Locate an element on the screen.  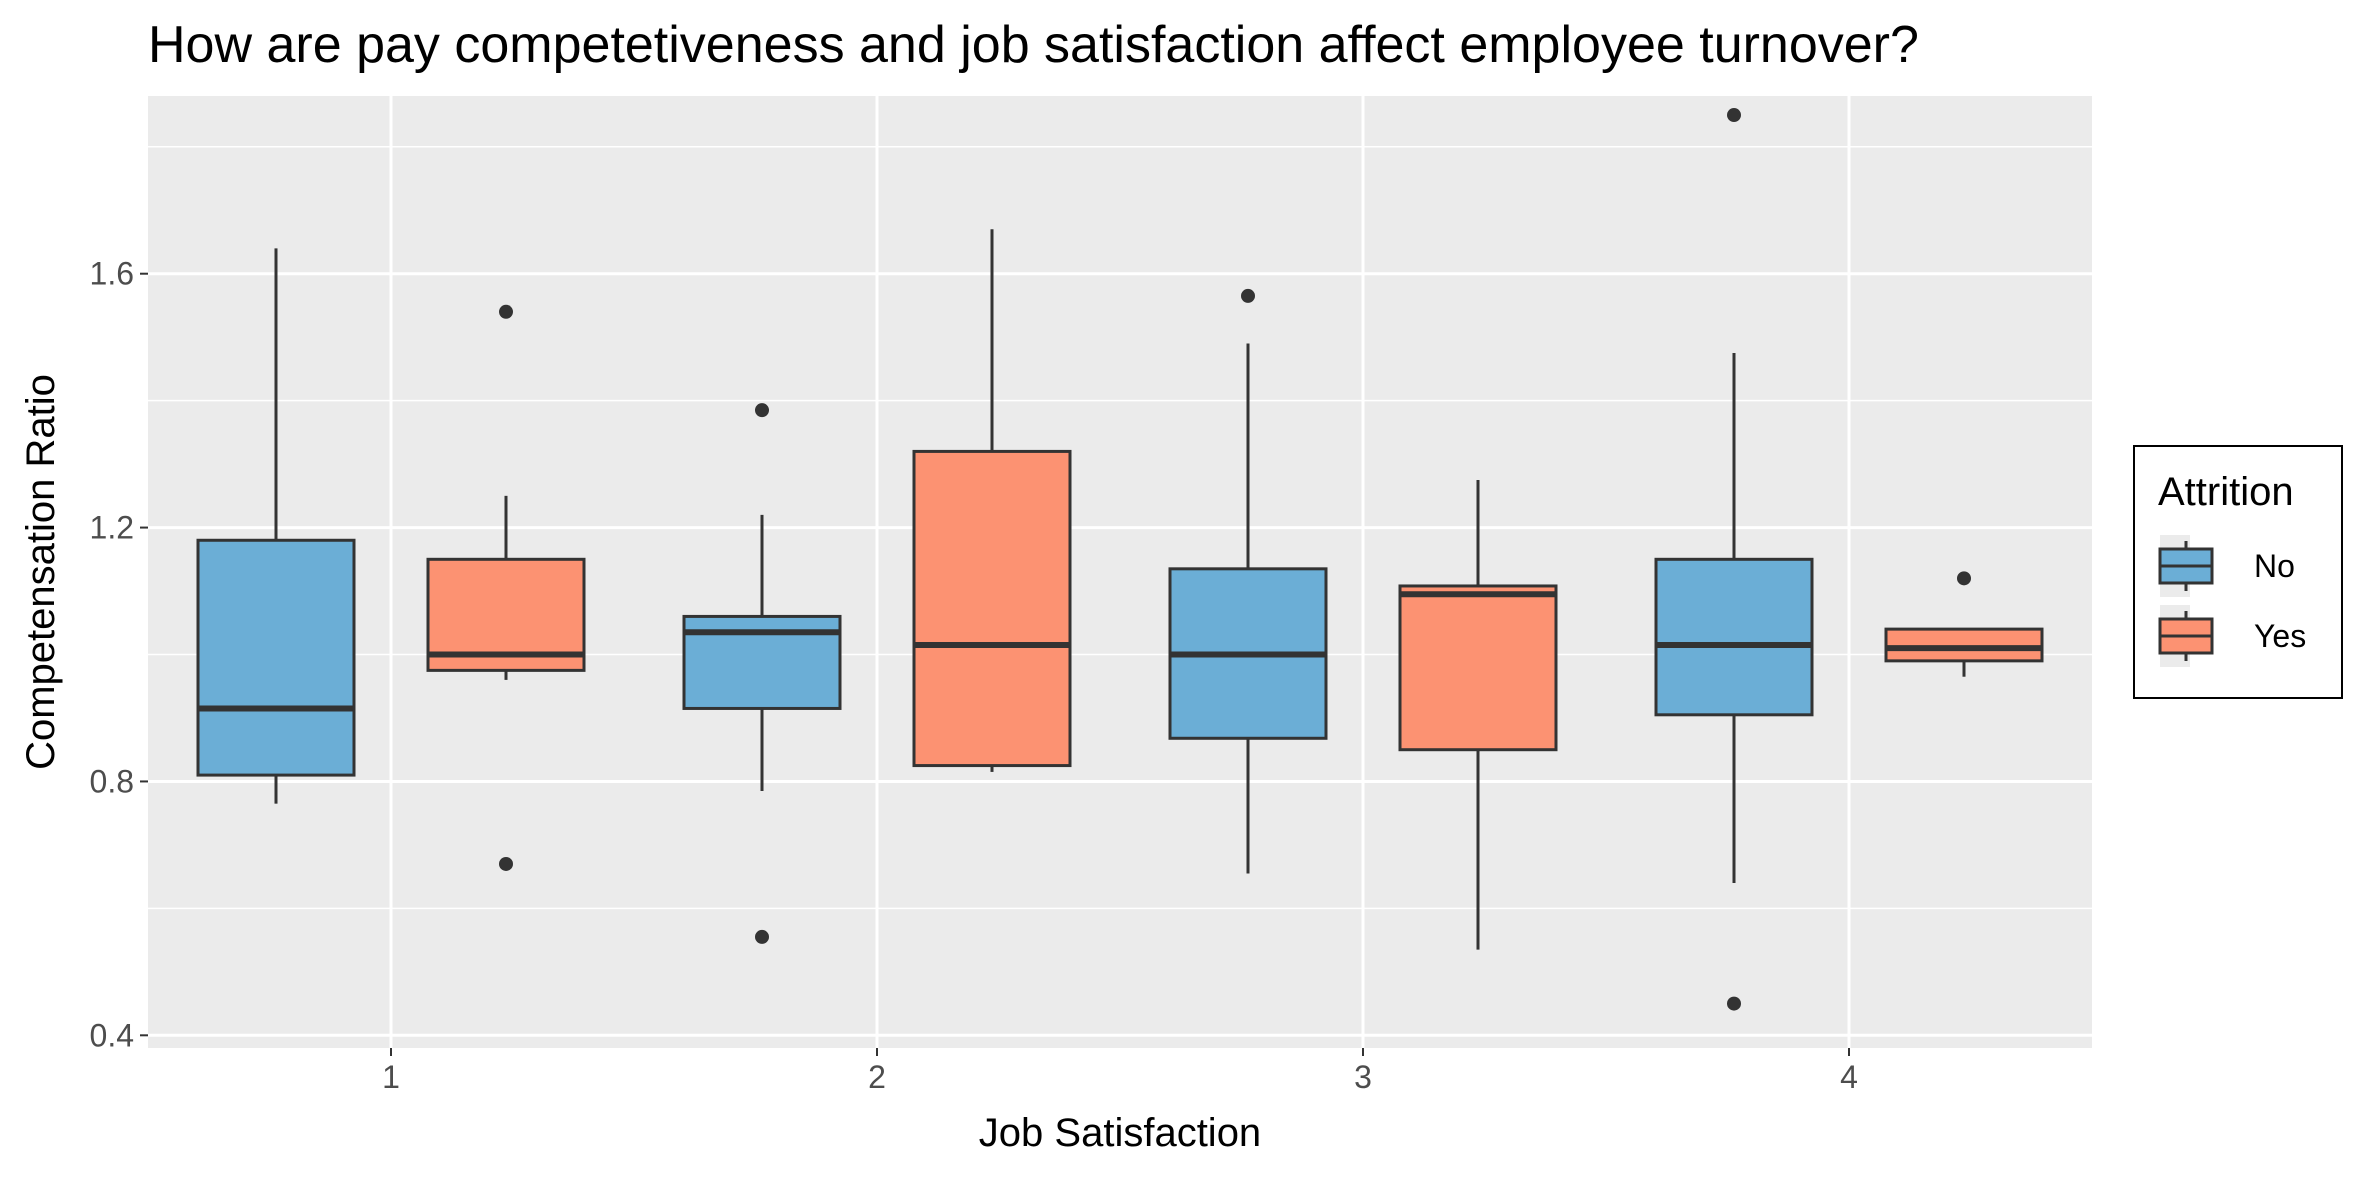
legend-label-yes: Yes is located at coordinates (2280, 636).